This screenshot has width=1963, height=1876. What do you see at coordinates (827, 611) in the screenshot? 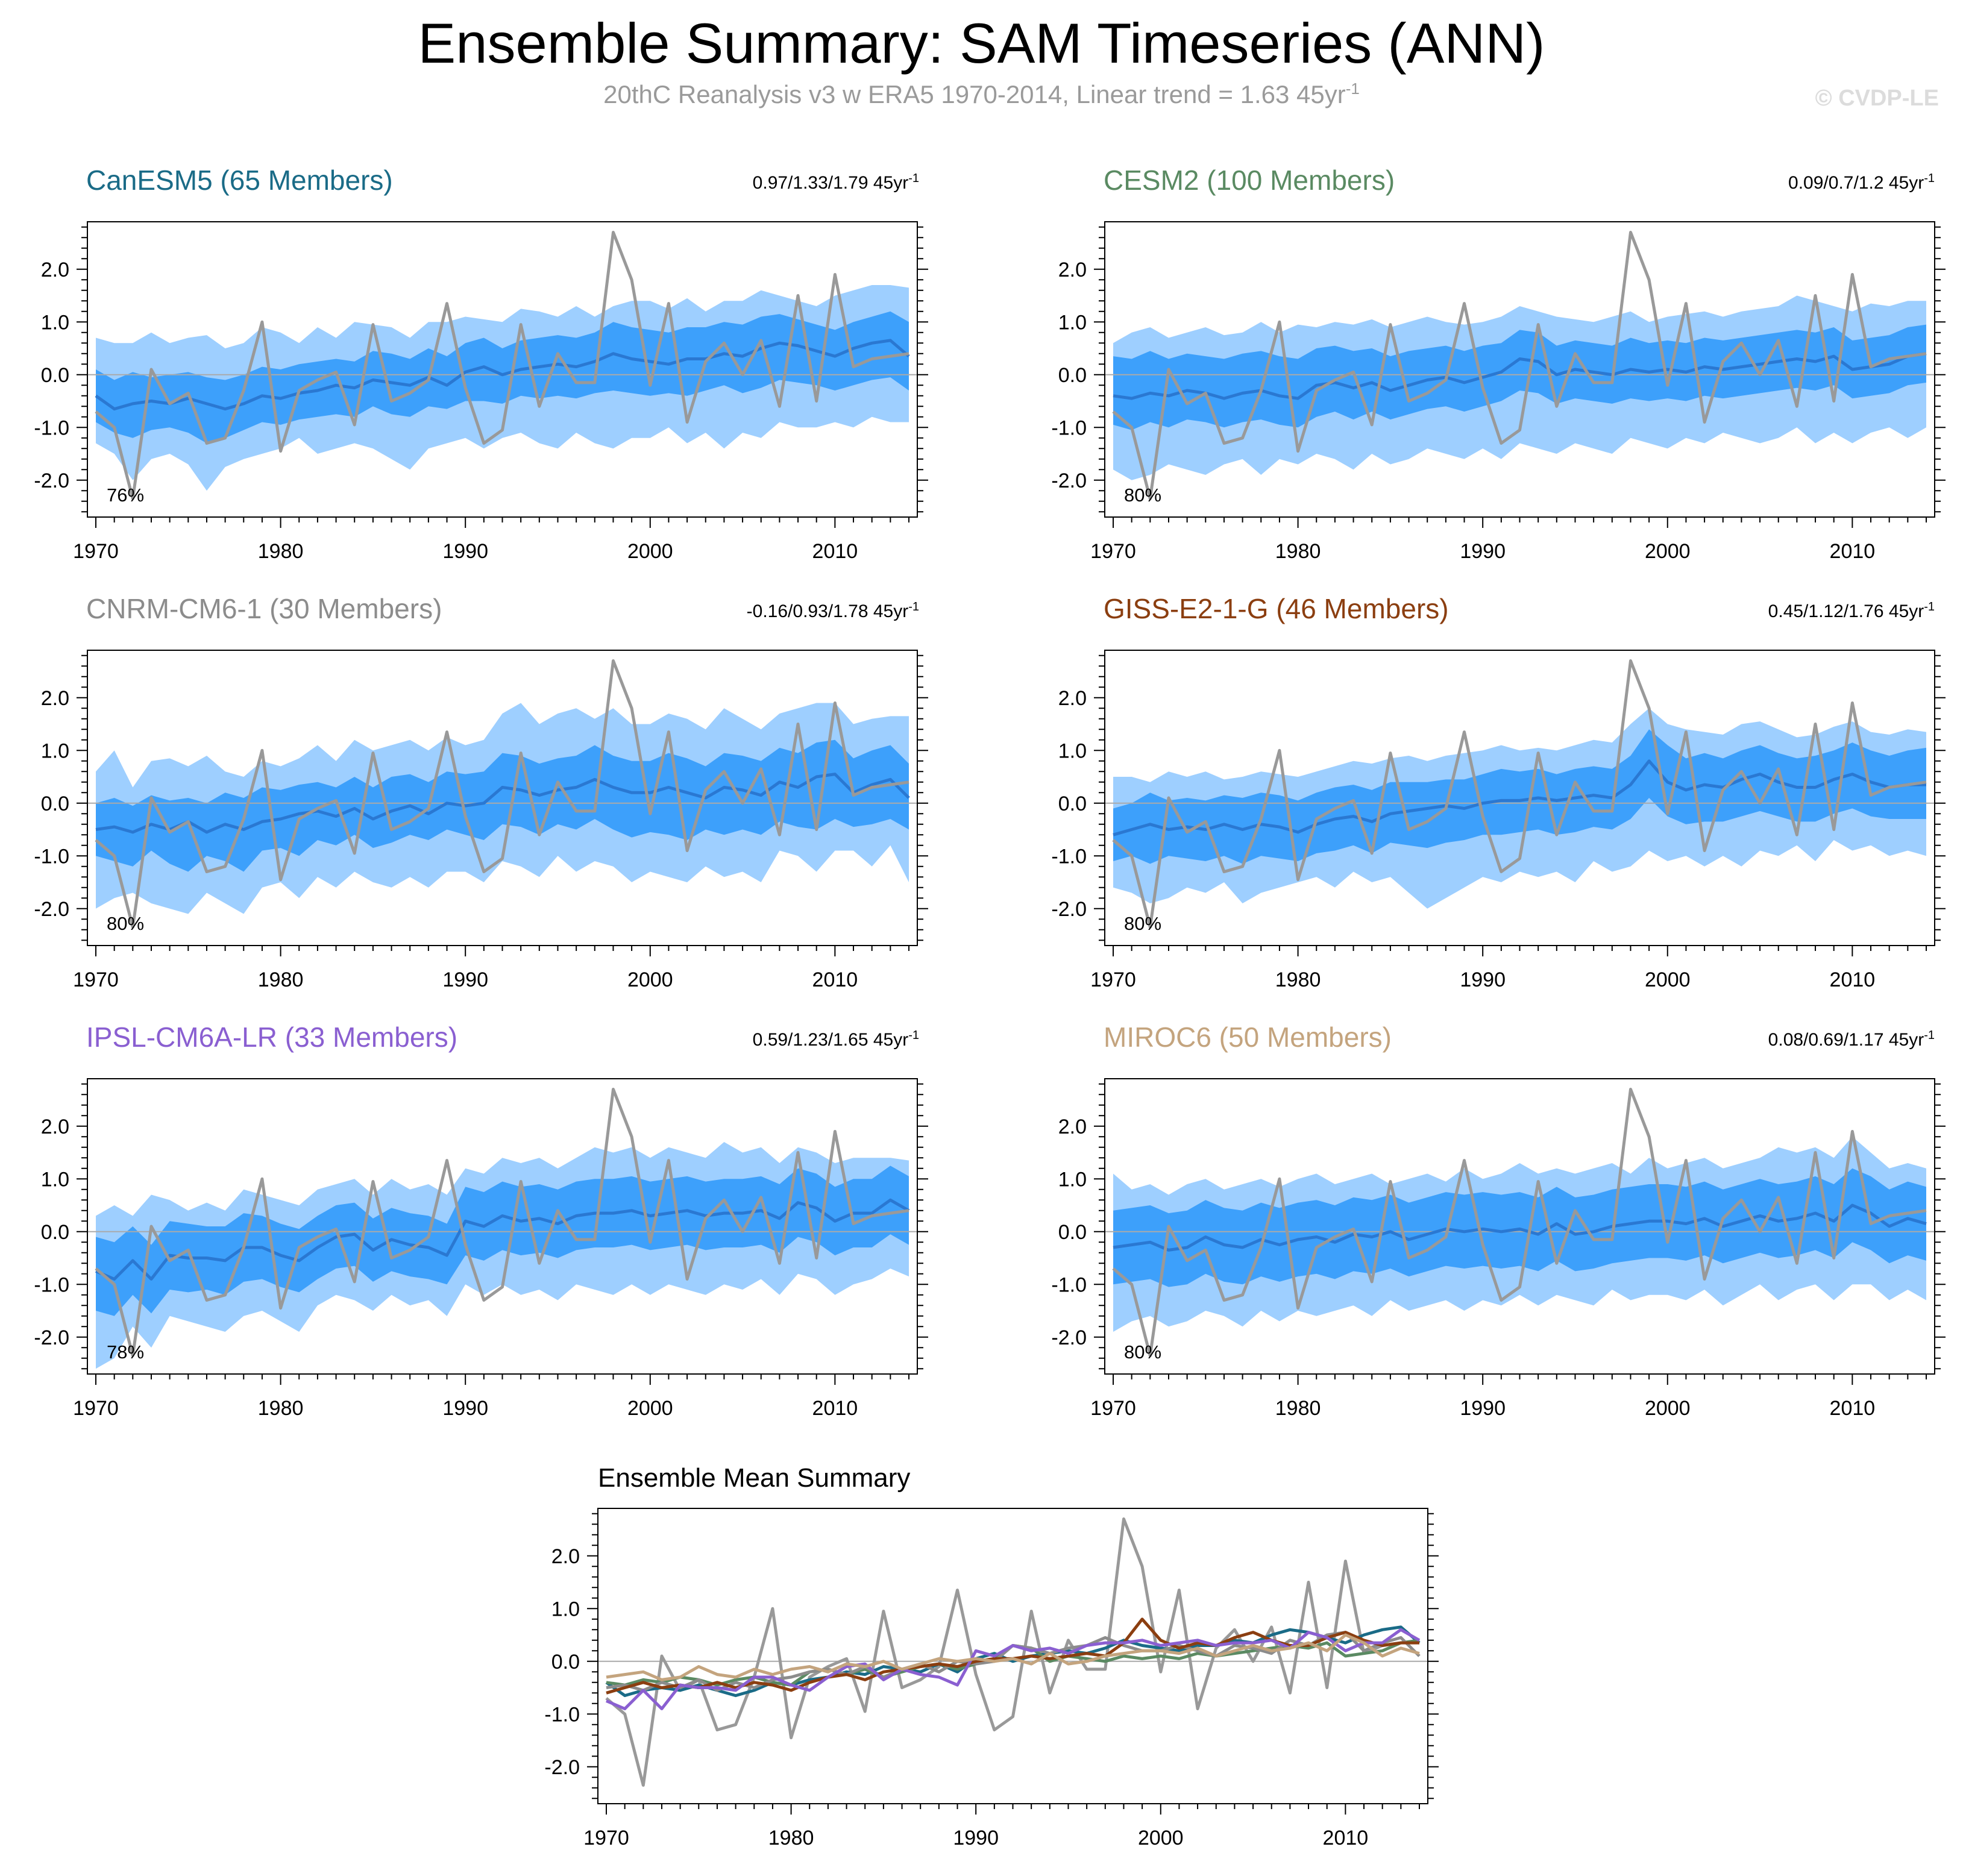
I see `stats-text: -0.16/0.93/1.78 45yr` at bounding box center [827, 611].